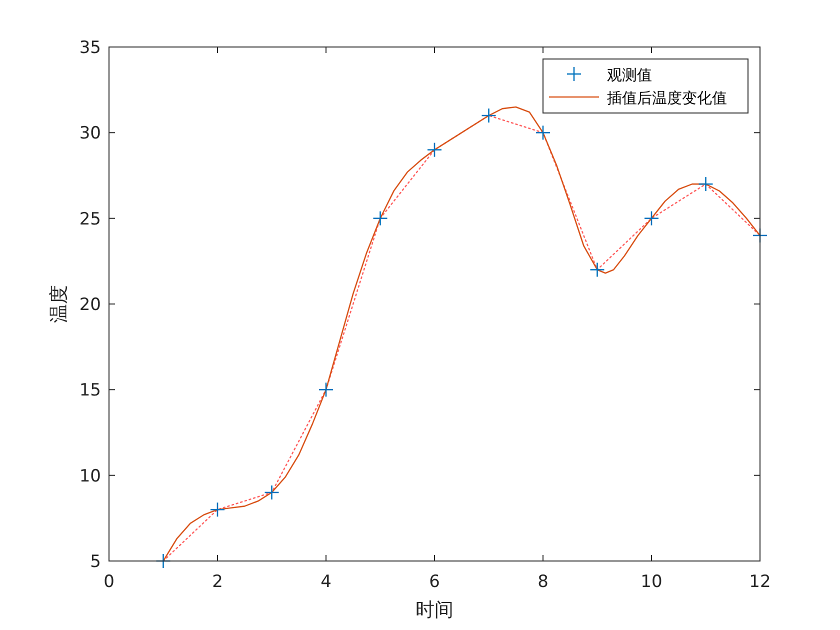 This screenshot has height=630, width=840. I want to click on x-tick-label: 12, so click(760, 582).